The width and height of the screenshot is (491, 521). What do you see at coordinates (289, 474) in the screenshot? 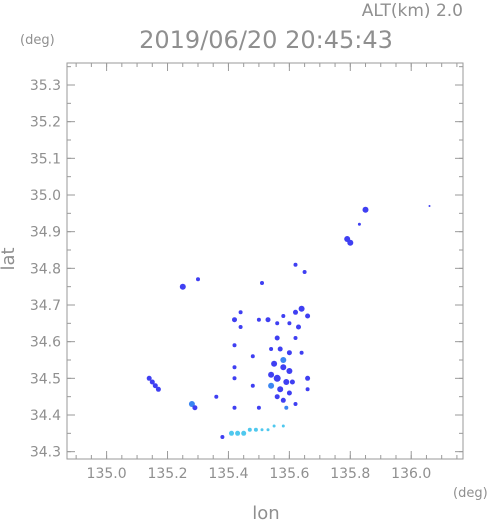
I see `x-tick-label: 135.6` at bounding box center [289, 474].